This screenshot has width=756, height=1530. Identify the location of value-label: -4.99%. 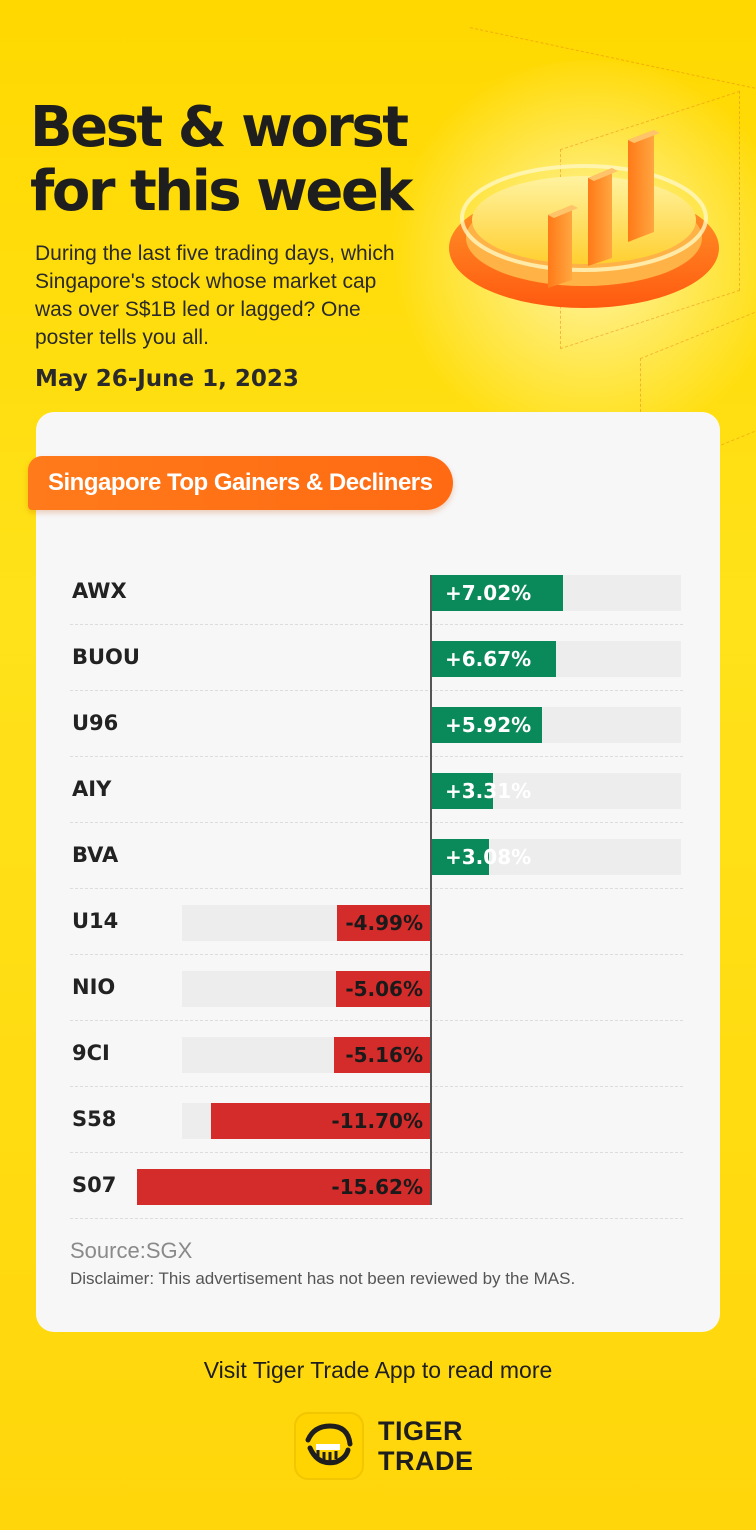
(384, 923).